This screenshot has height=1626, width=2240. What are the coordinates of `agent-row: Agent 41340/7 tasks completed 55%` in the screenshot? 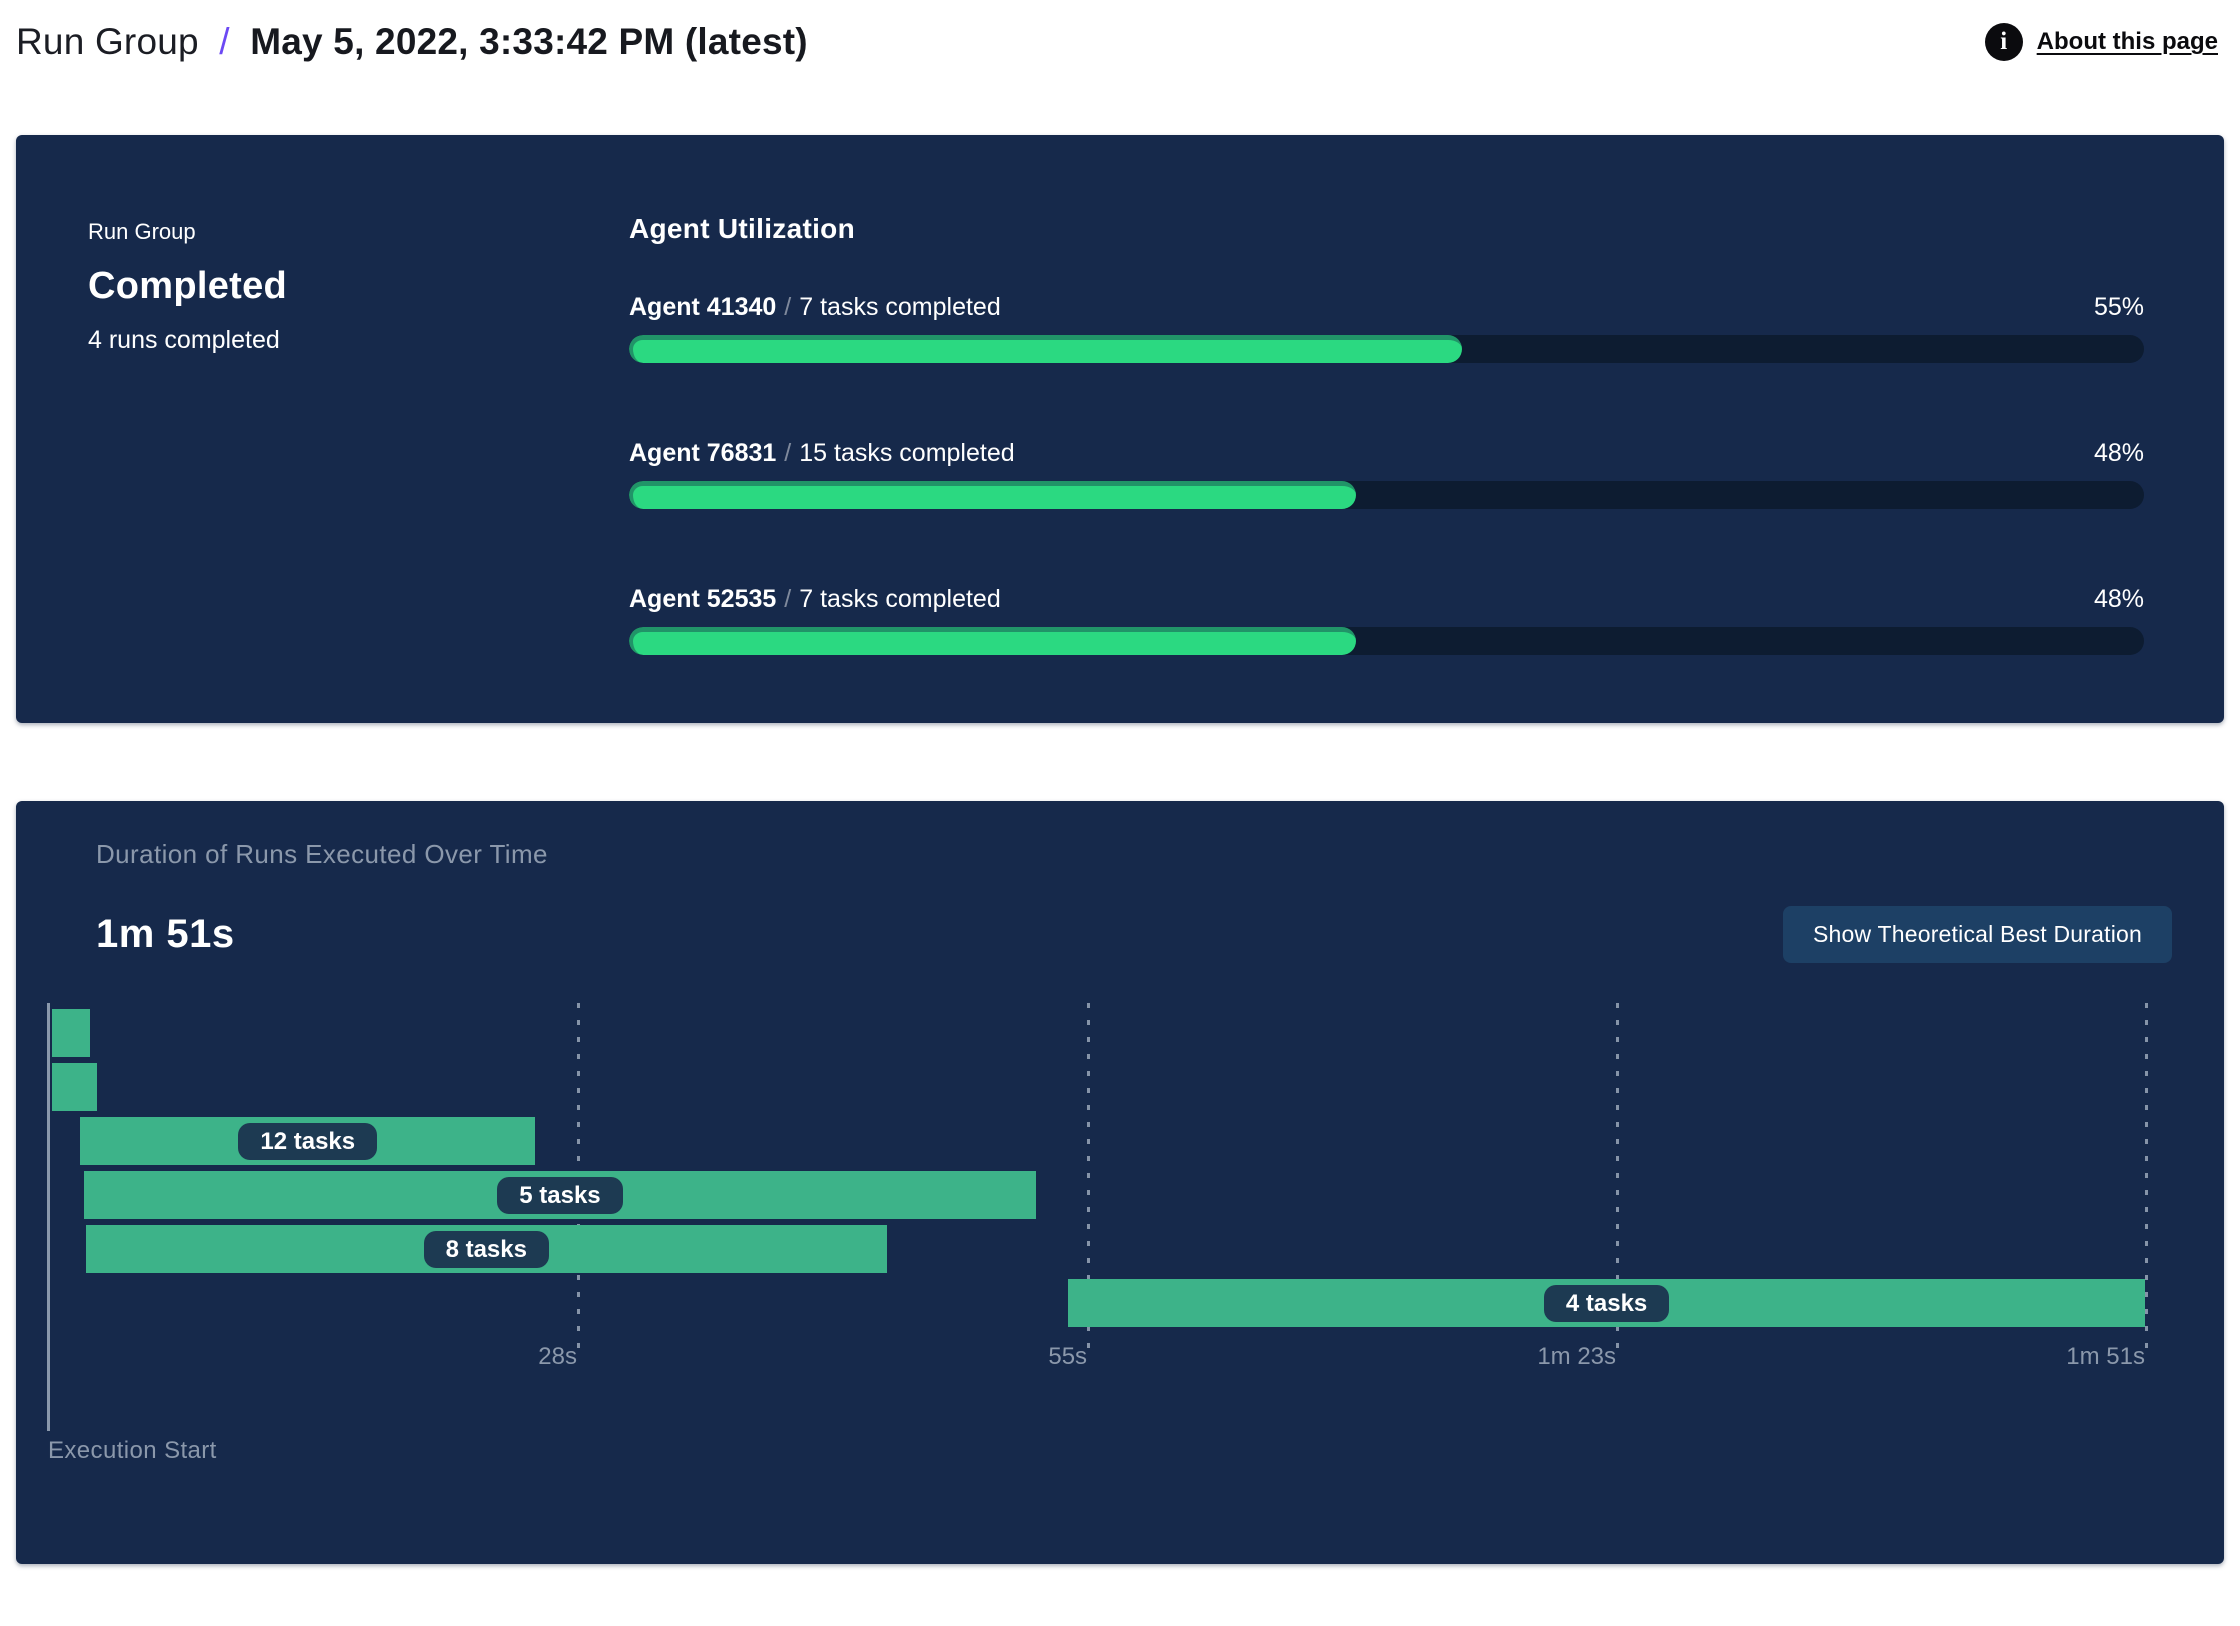 It's located at (1386, 328).